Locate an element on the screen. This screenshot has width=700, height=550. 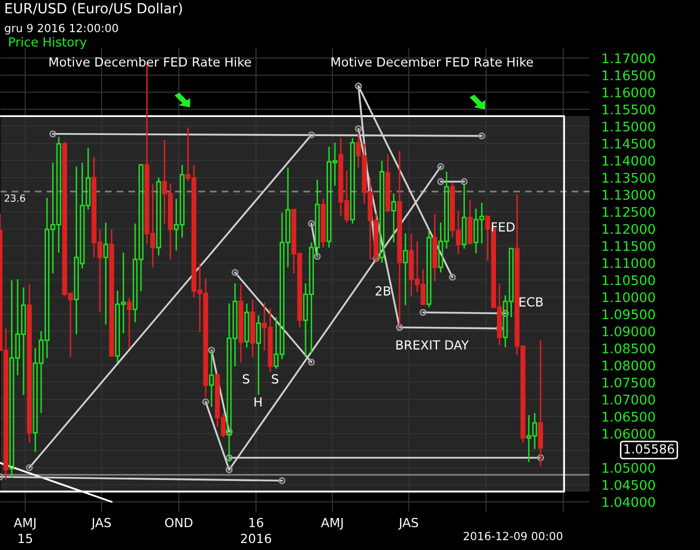
y-tick-label: 1.14000 is located at coordinates (628, 161).